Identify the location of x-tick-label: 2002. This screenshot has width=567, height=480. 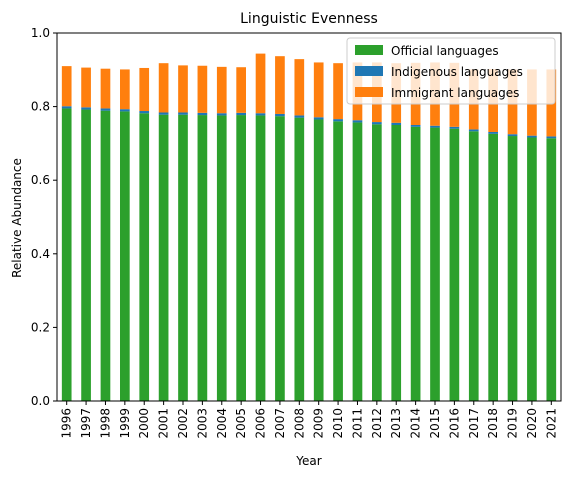
(183, 423).